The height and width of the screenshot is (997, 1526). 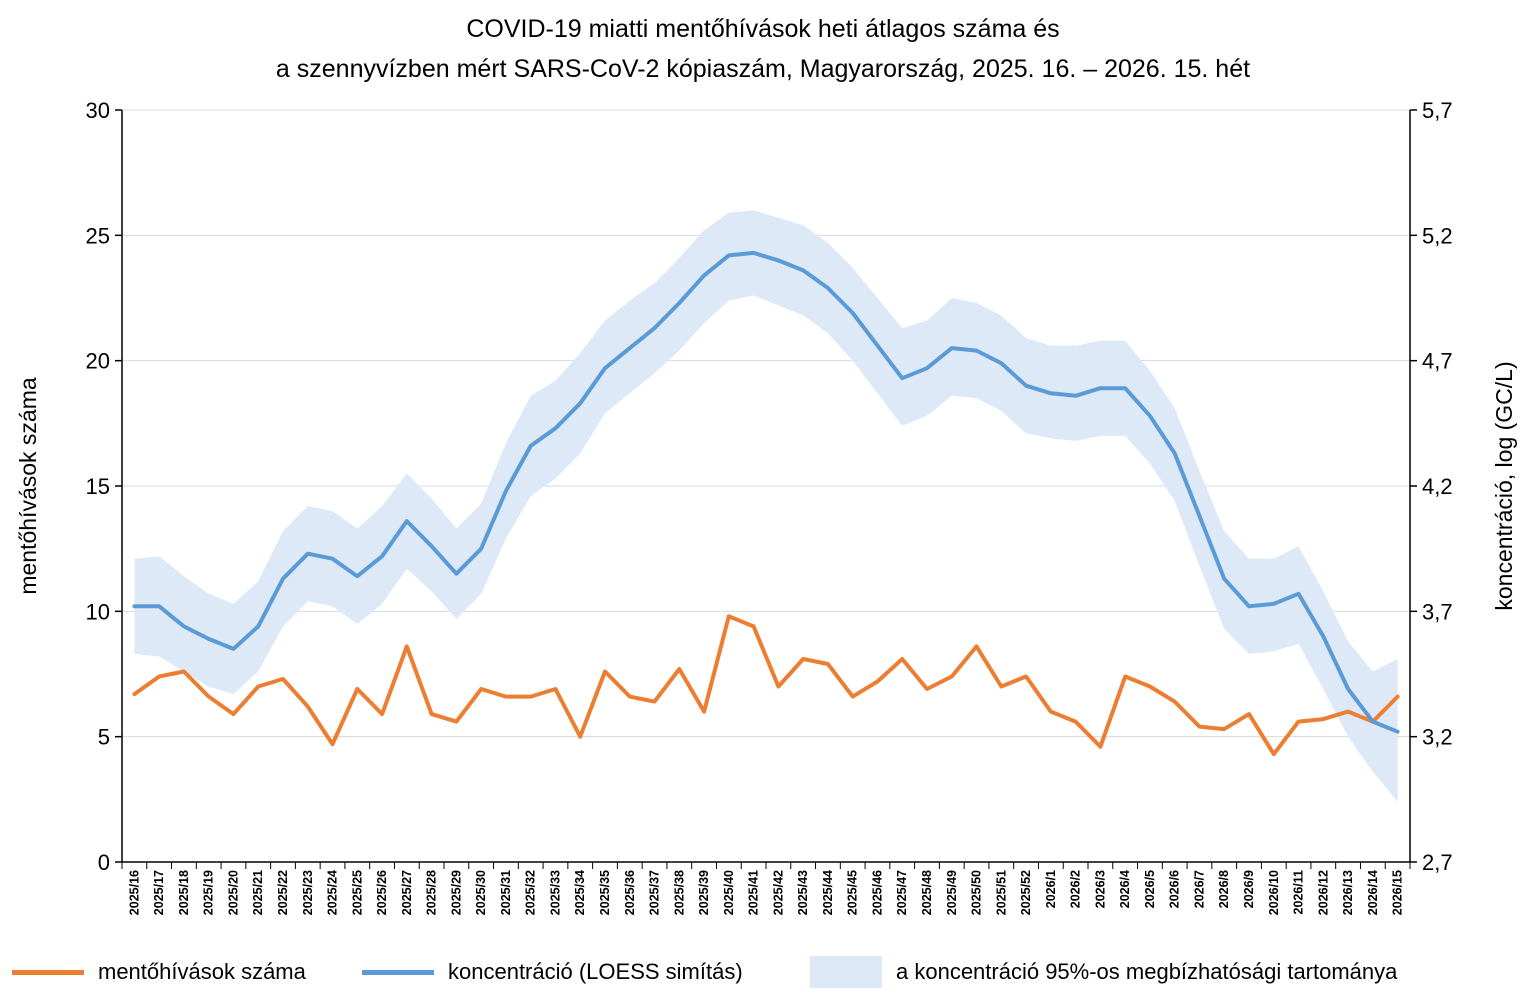 What do you see at coordinates (159, 972) in the screenshot?
I see `legend-item-calls: mentőhívások száma` at bounding box center [159, 972].